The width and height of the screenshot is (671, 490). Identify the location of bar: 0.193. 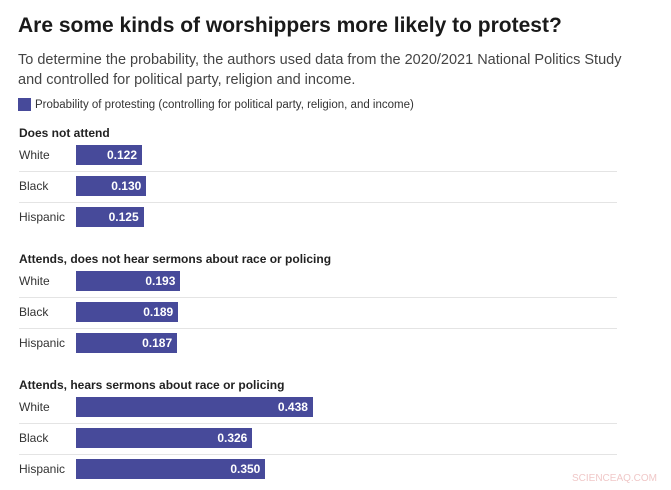
(128, 281).